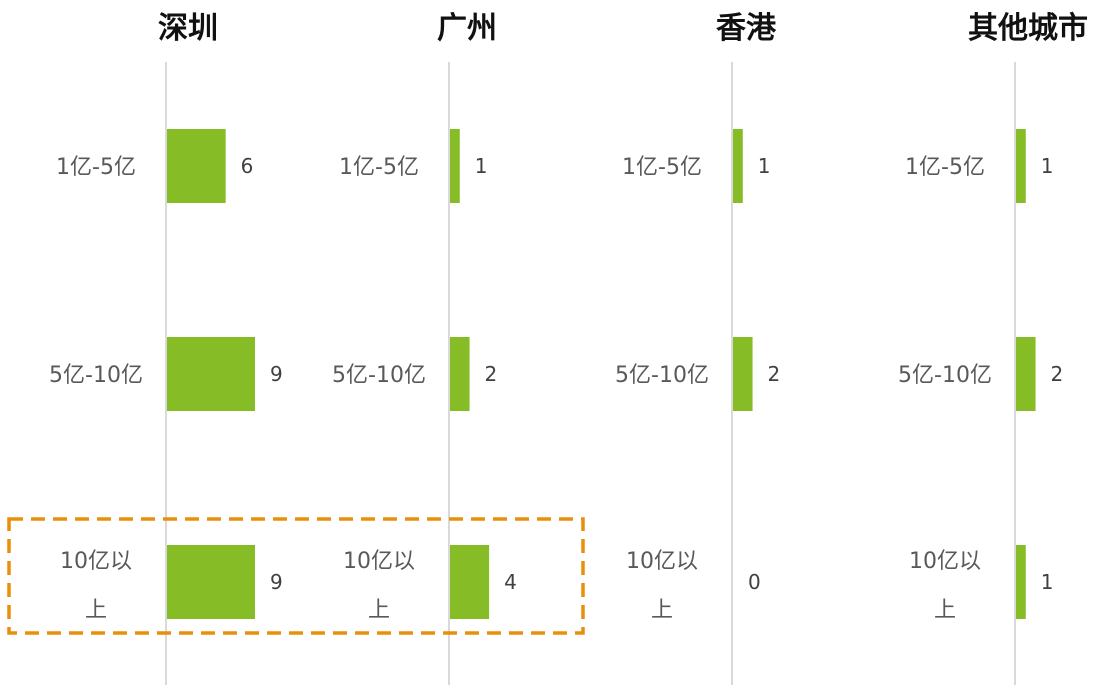  I want to click on value-label: 4, so click(510, 582).